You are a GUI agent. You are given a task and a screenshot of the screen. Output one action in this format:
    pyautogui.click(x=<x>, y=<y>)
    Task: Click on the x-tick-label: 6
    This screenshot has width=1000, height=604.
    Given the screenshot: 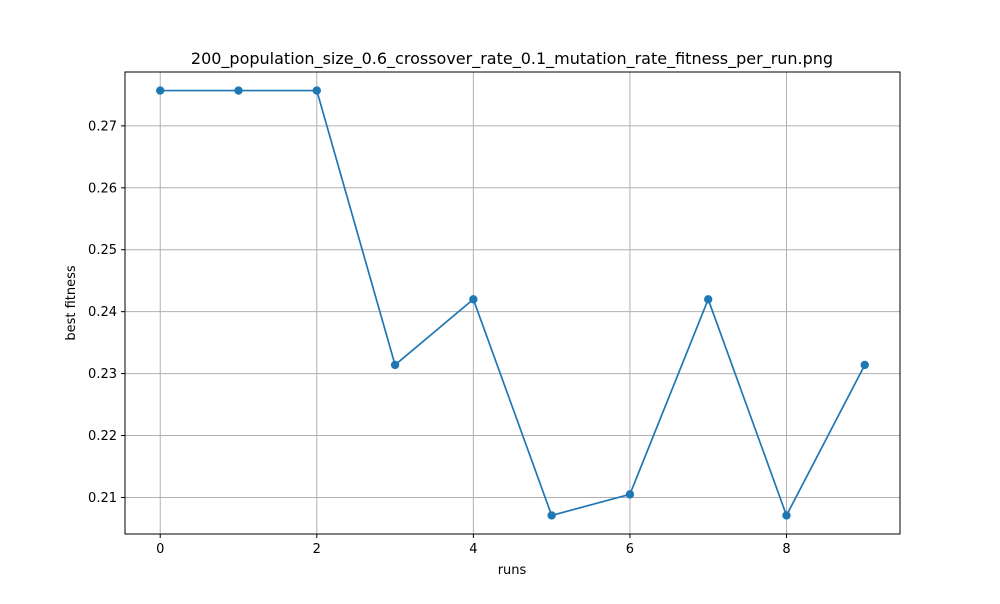 What is the action you would take?
    pyautogui.click(x=630, y=549)
    